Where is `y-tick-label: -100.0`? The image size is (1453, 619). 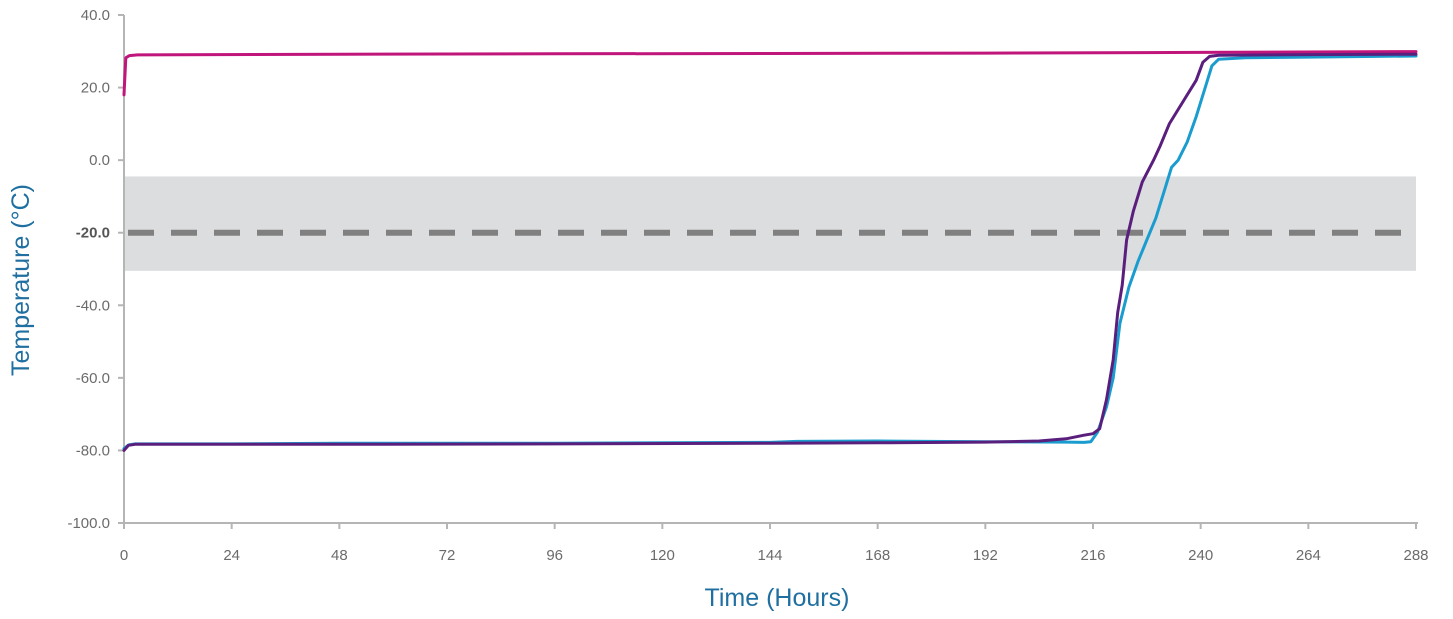 y-tick-label: -100.0 is located at coordinates (88, 523).